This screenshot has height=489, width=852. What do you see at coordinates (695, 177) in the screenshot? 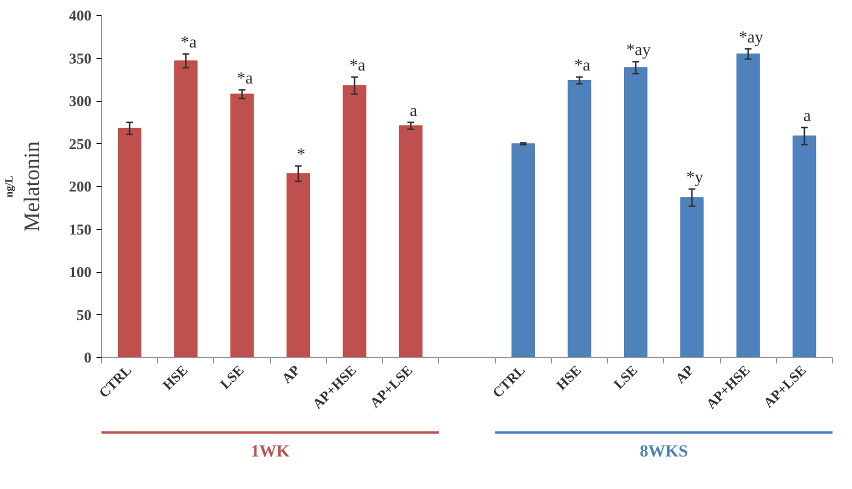
I see `data-label: *y` at bounding box center [695, 177].